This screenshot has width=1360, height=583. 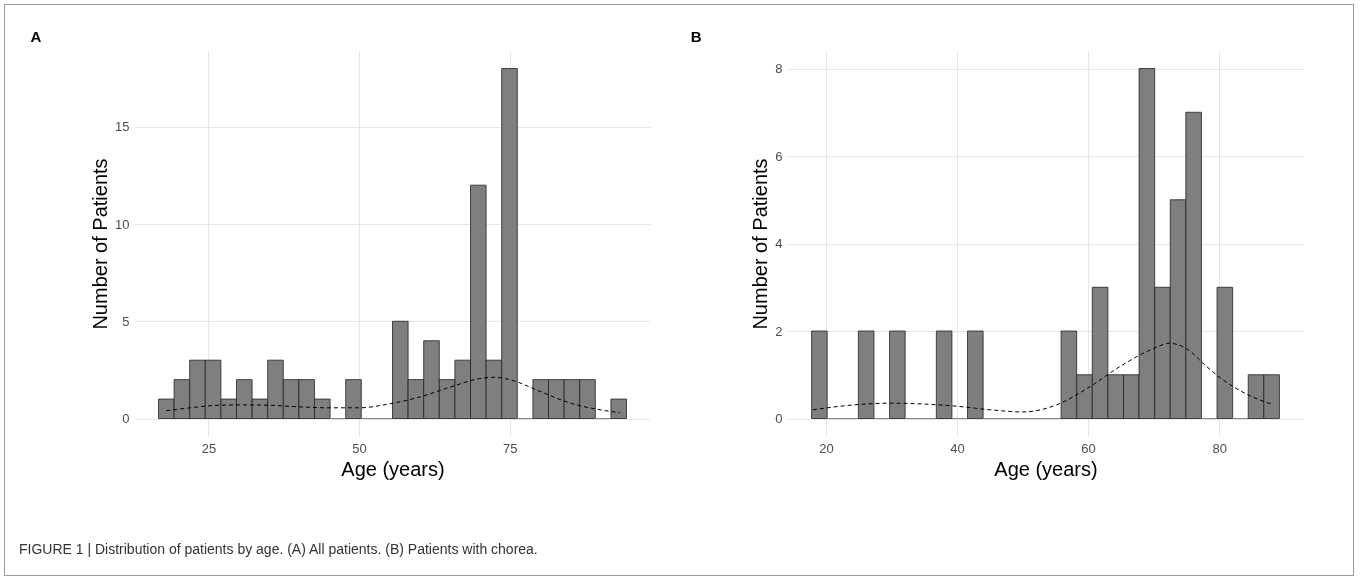 I want to click on x-tick-label: 50, so click(x=359, y=448).